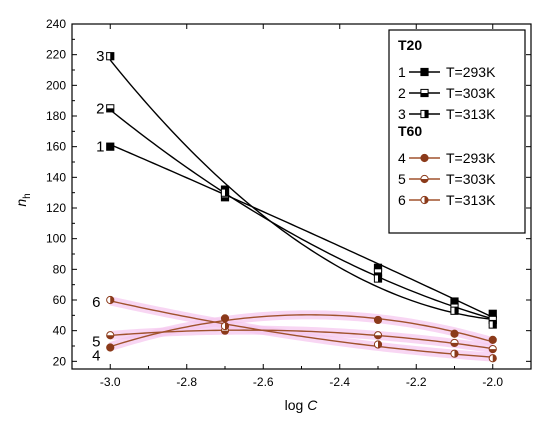 The height and width of the screenshot is (425, 550). Describe the element at coordinates (402, 200) in the screenshot. I see `legend-item-number: 6` at that location.